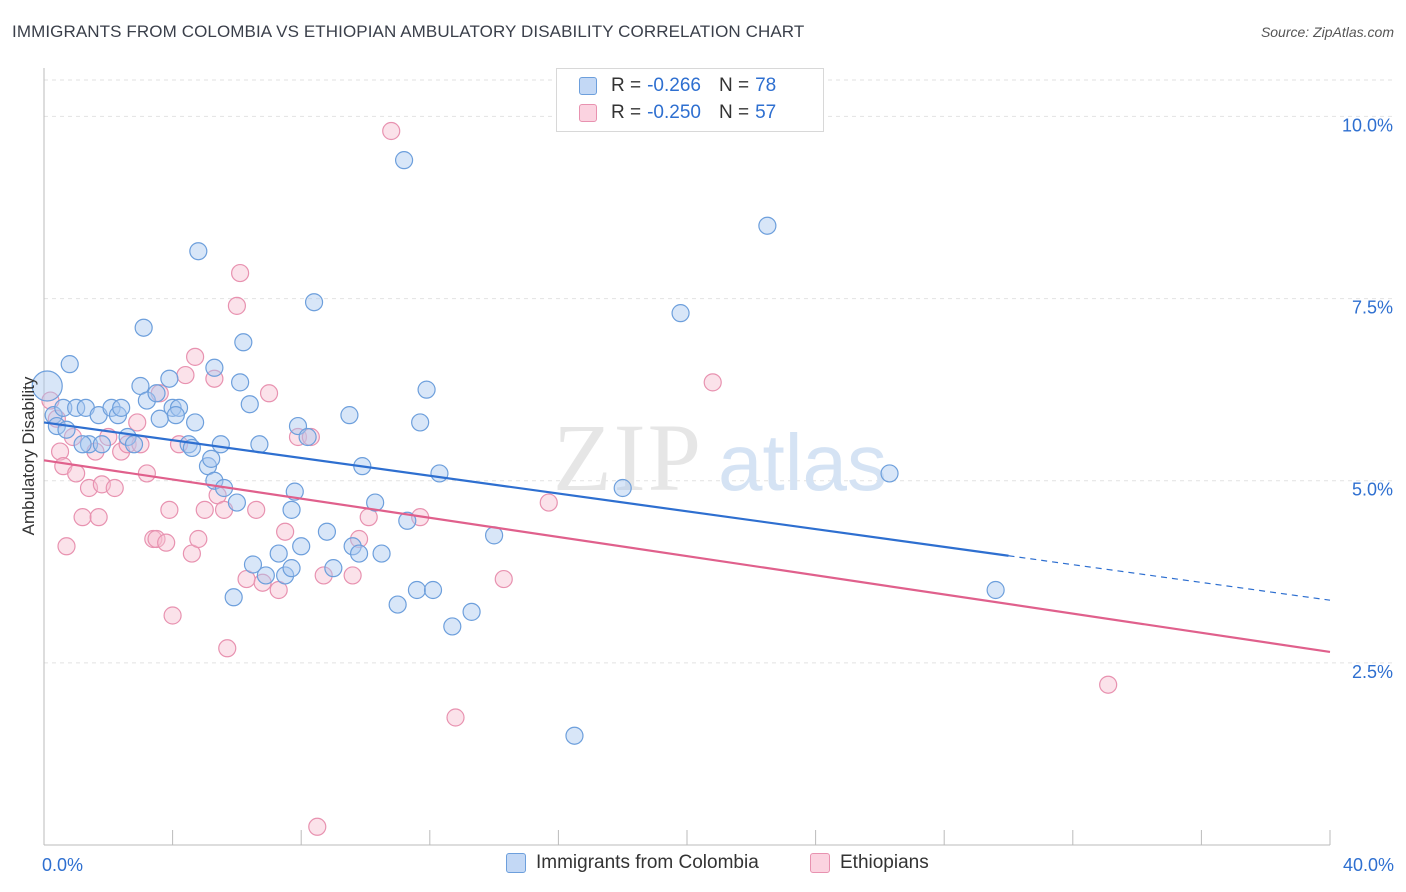 The width and height of the screenshot is (1406, 892). I want to click on series-legend-colombia: Immigrants from Colombia, so click(632, 863).